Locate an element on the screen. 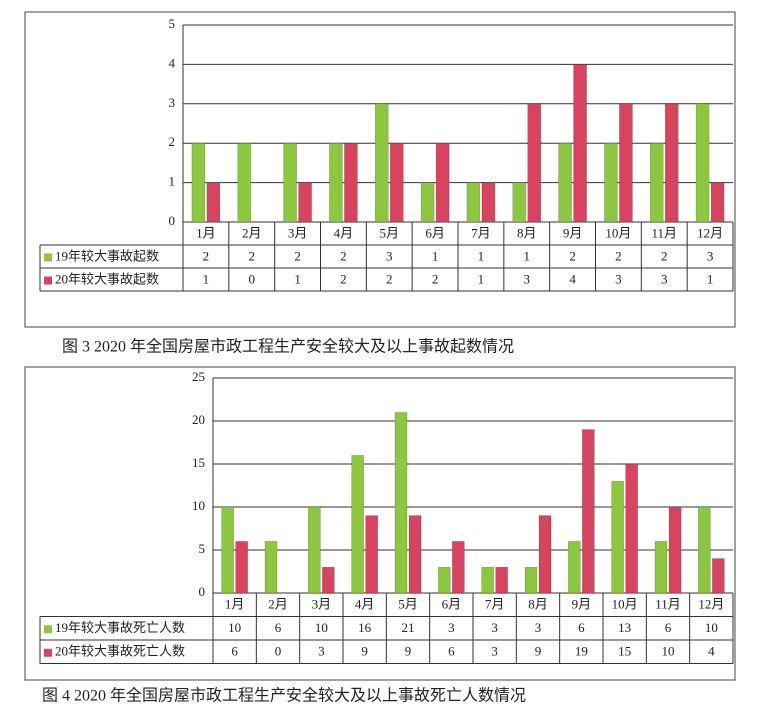 This screenshot has width=757, height=715. y-tick-label: 25 is located at coordinates (198, 376).